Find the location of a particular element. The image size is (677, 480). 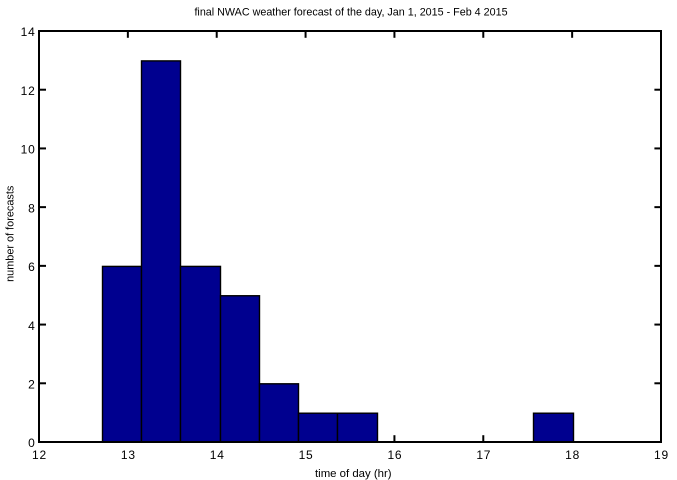

svg-text: 16 is located at coordinates (394, 455).